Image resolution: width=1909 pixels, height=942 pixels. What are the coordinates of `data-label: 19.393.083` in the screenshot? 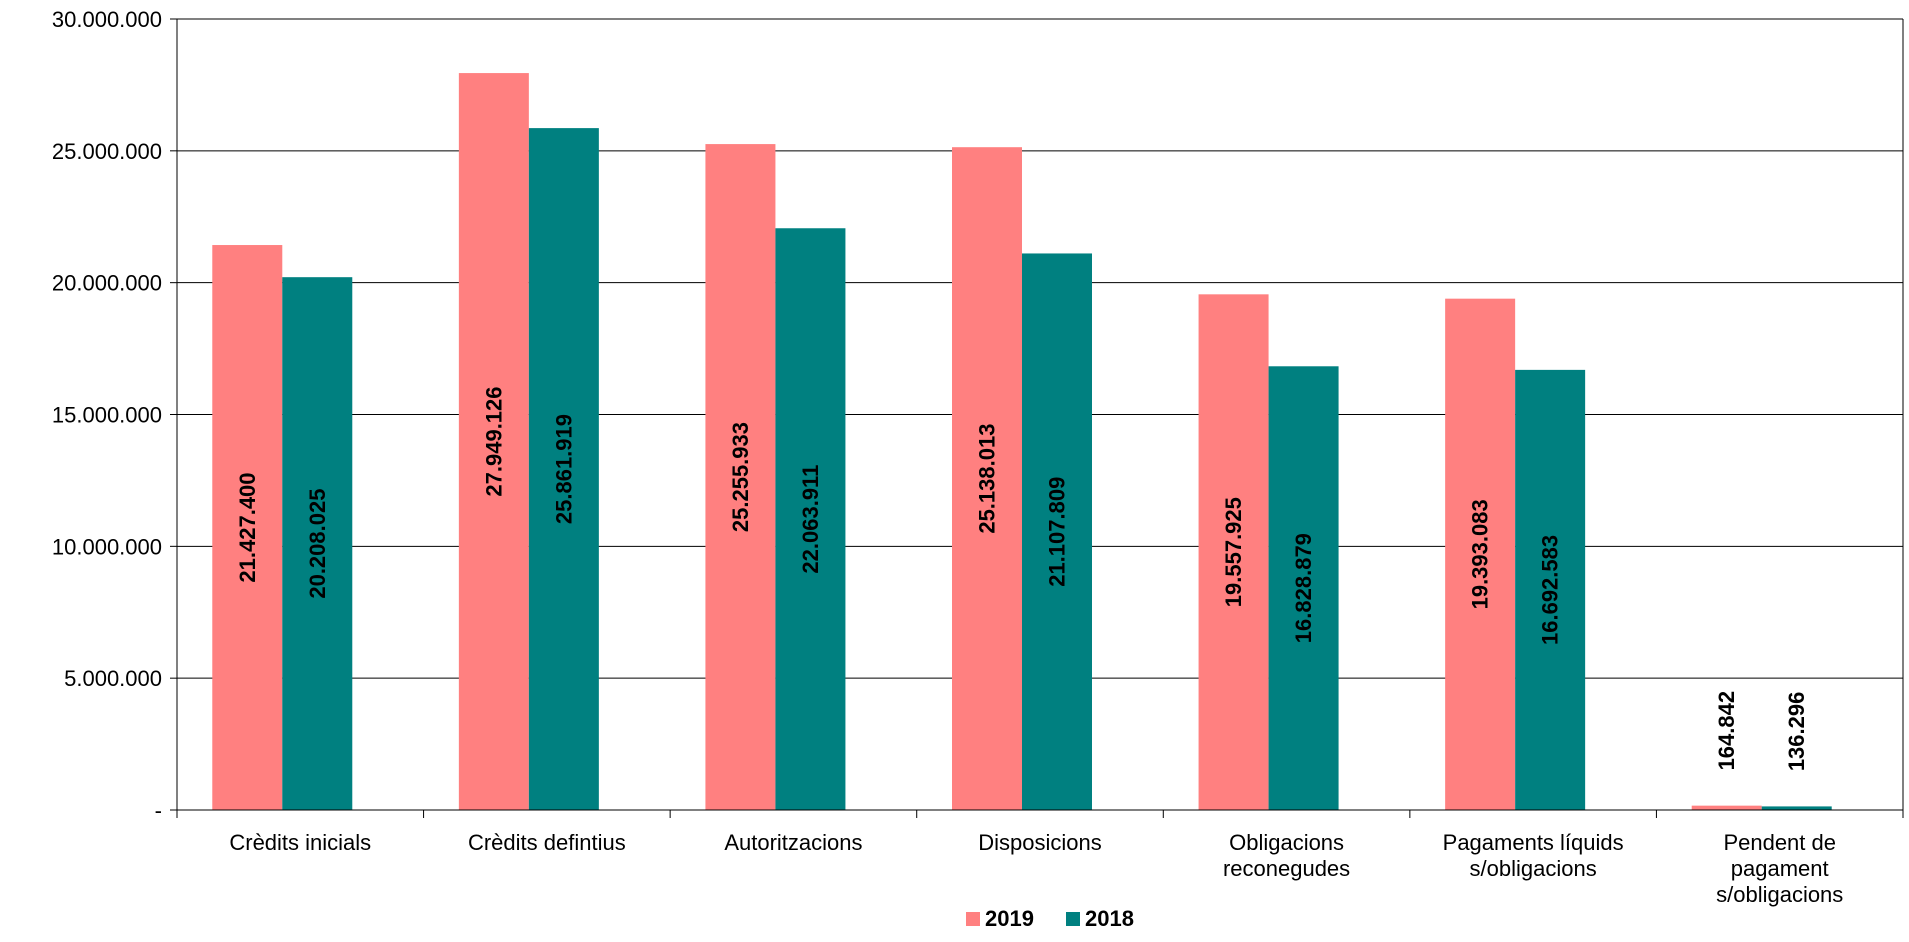 It's located at (1480, 554).